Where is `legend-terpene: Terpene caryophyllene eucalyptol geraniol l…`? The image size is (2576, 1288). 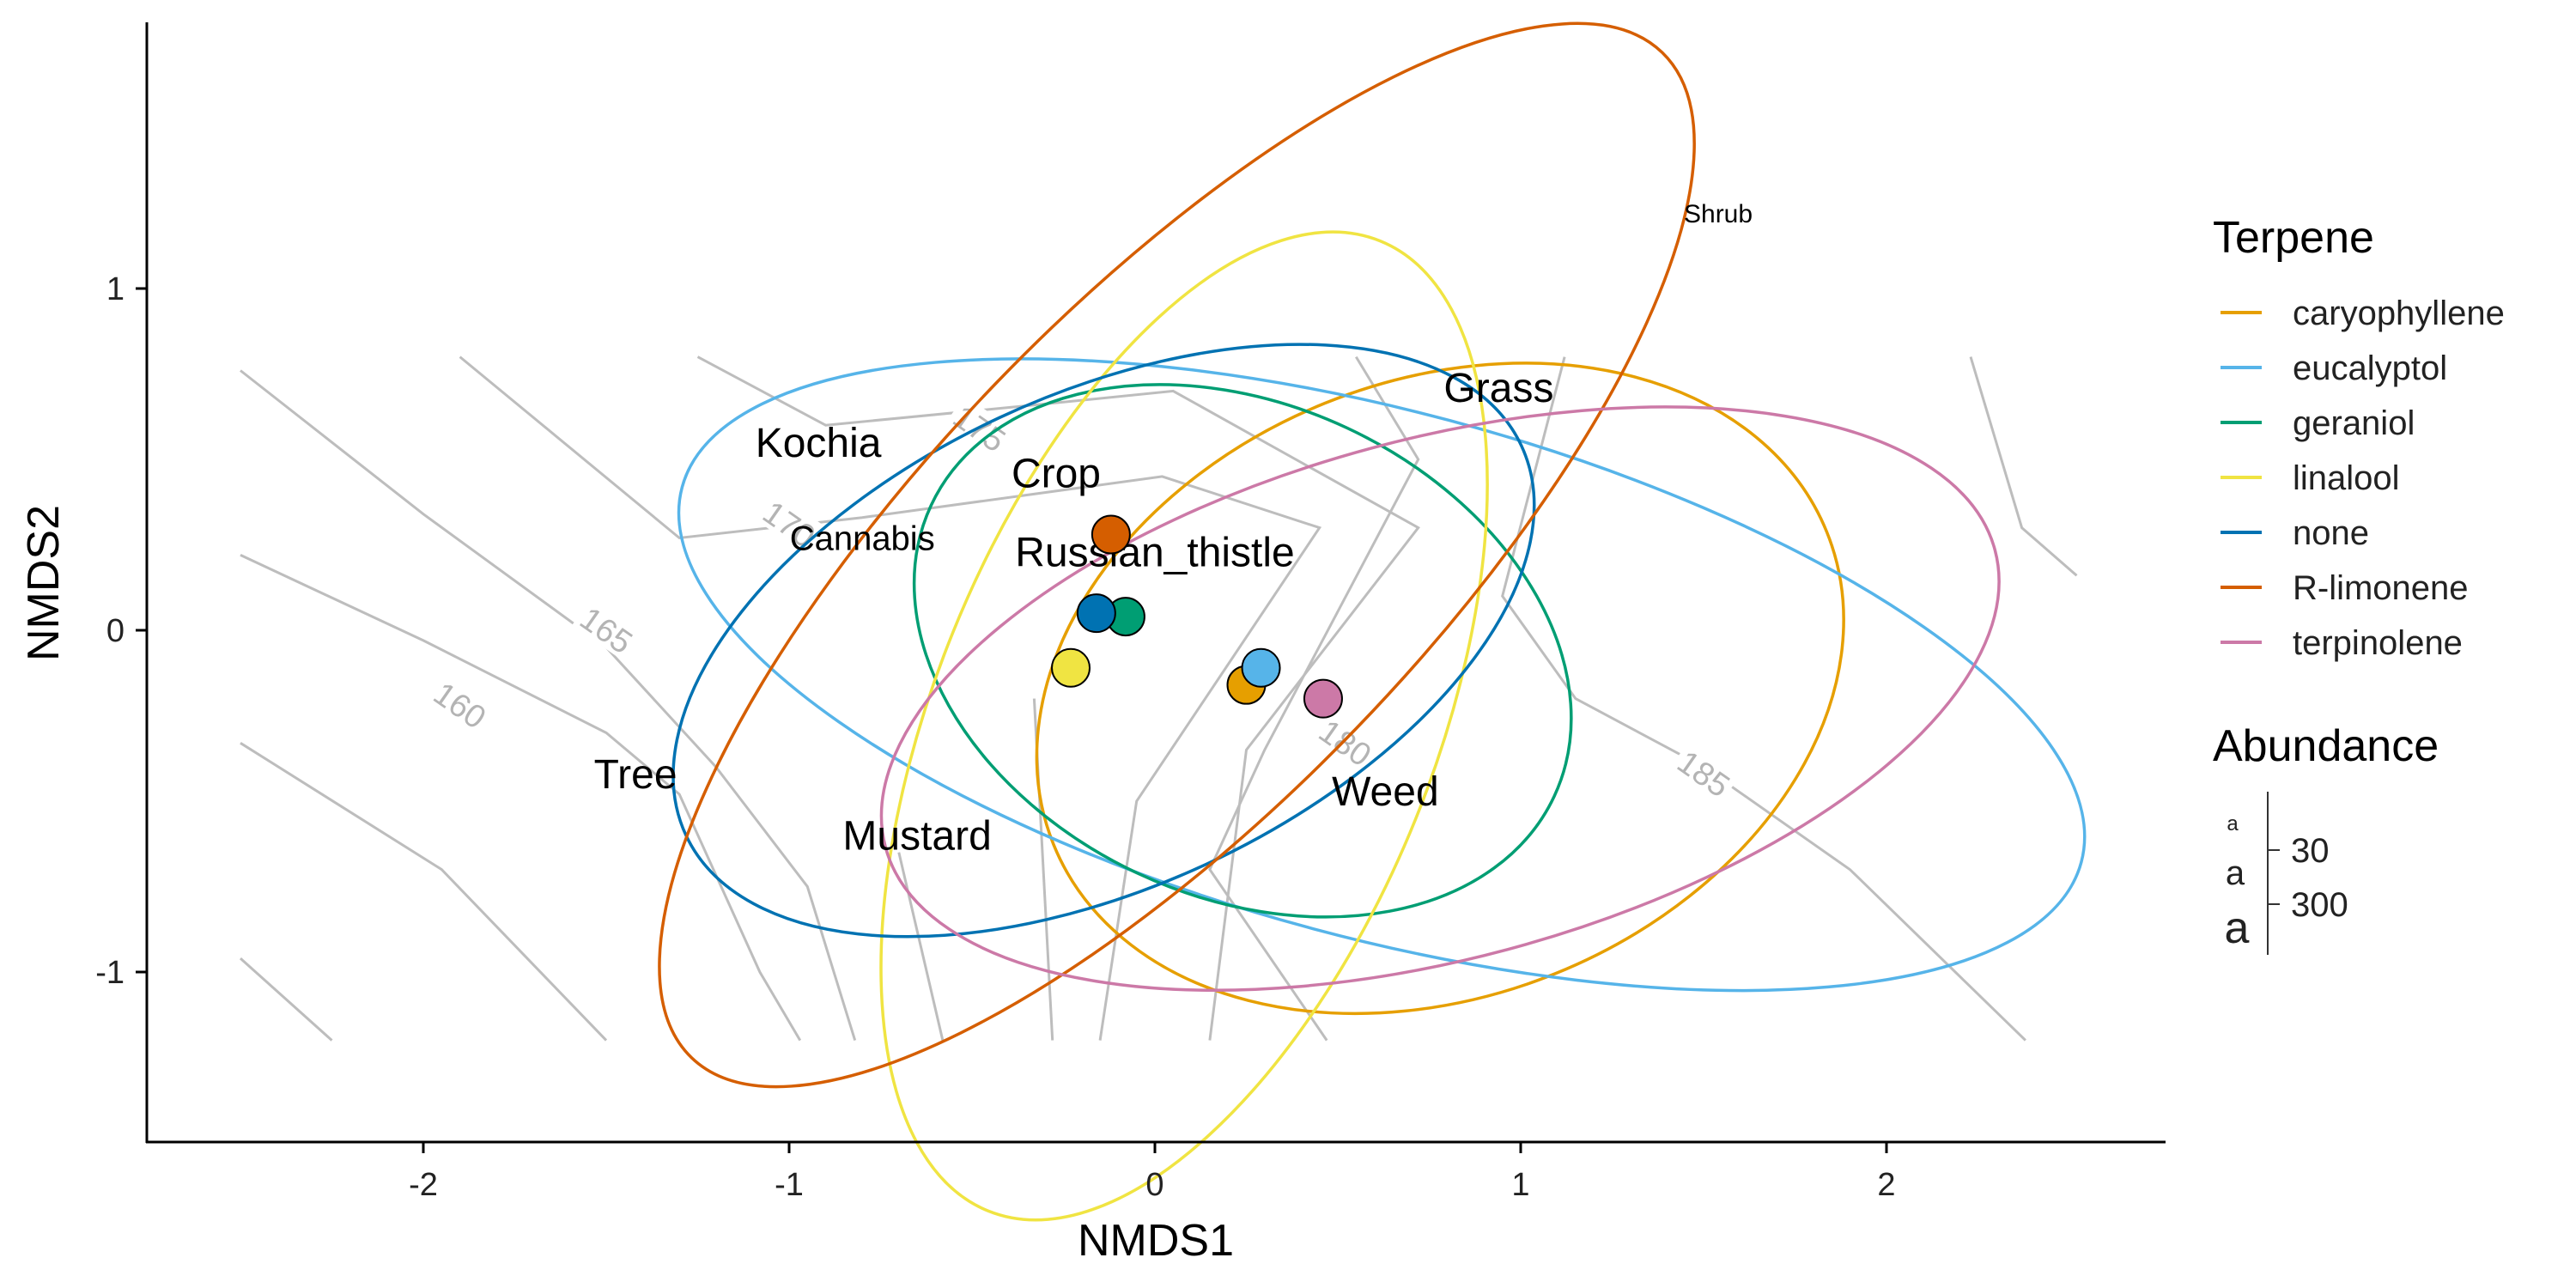
legend-terpene: Terpene caryophyllene eucalyptol geraniol l… is located at coordinates (2359, 438).